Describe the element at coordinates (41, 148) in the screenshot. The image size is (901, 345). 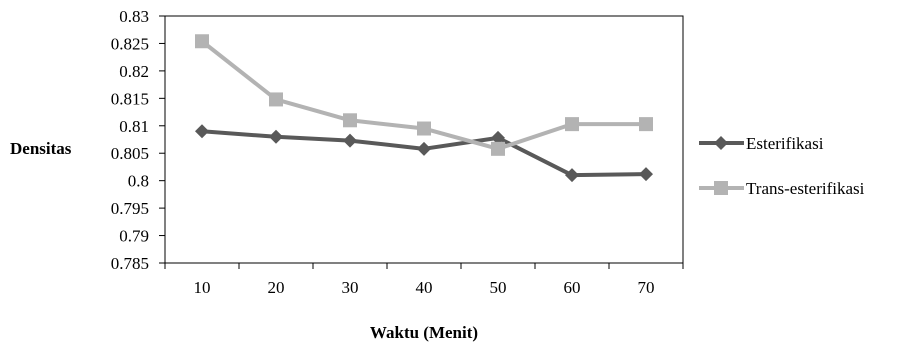
I see `y-axis-title: Densitas` at that location.